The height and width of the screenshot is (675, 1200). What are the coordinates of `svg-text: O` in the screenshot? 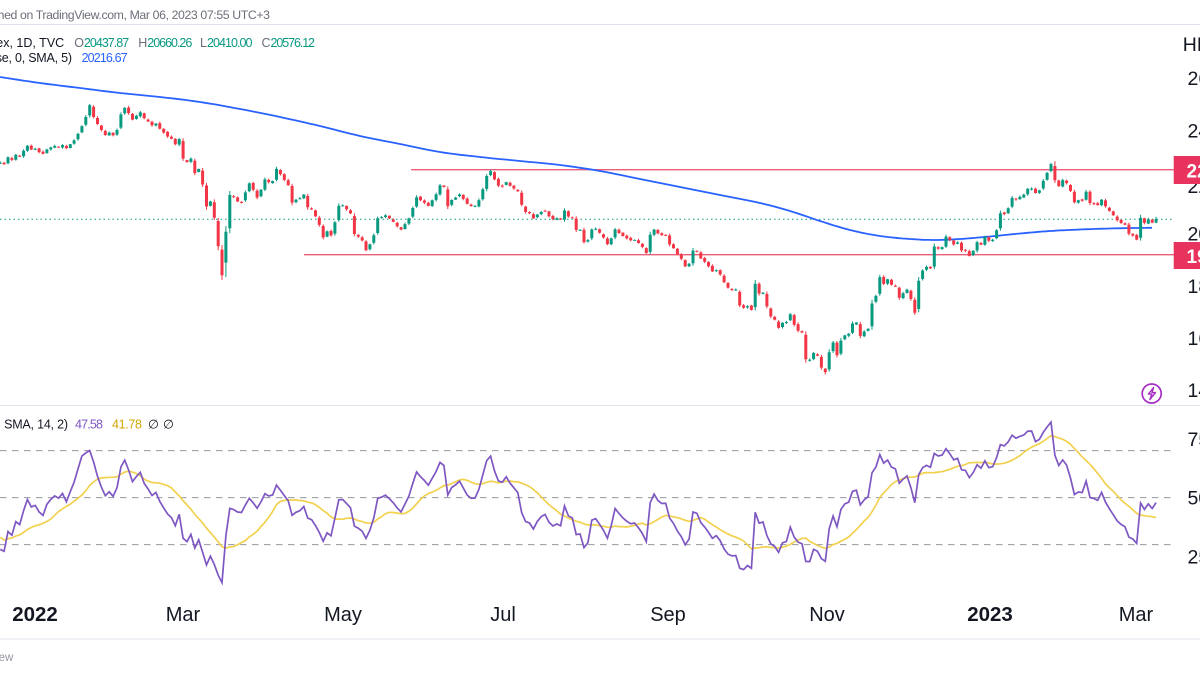 It's located at (79, 43).